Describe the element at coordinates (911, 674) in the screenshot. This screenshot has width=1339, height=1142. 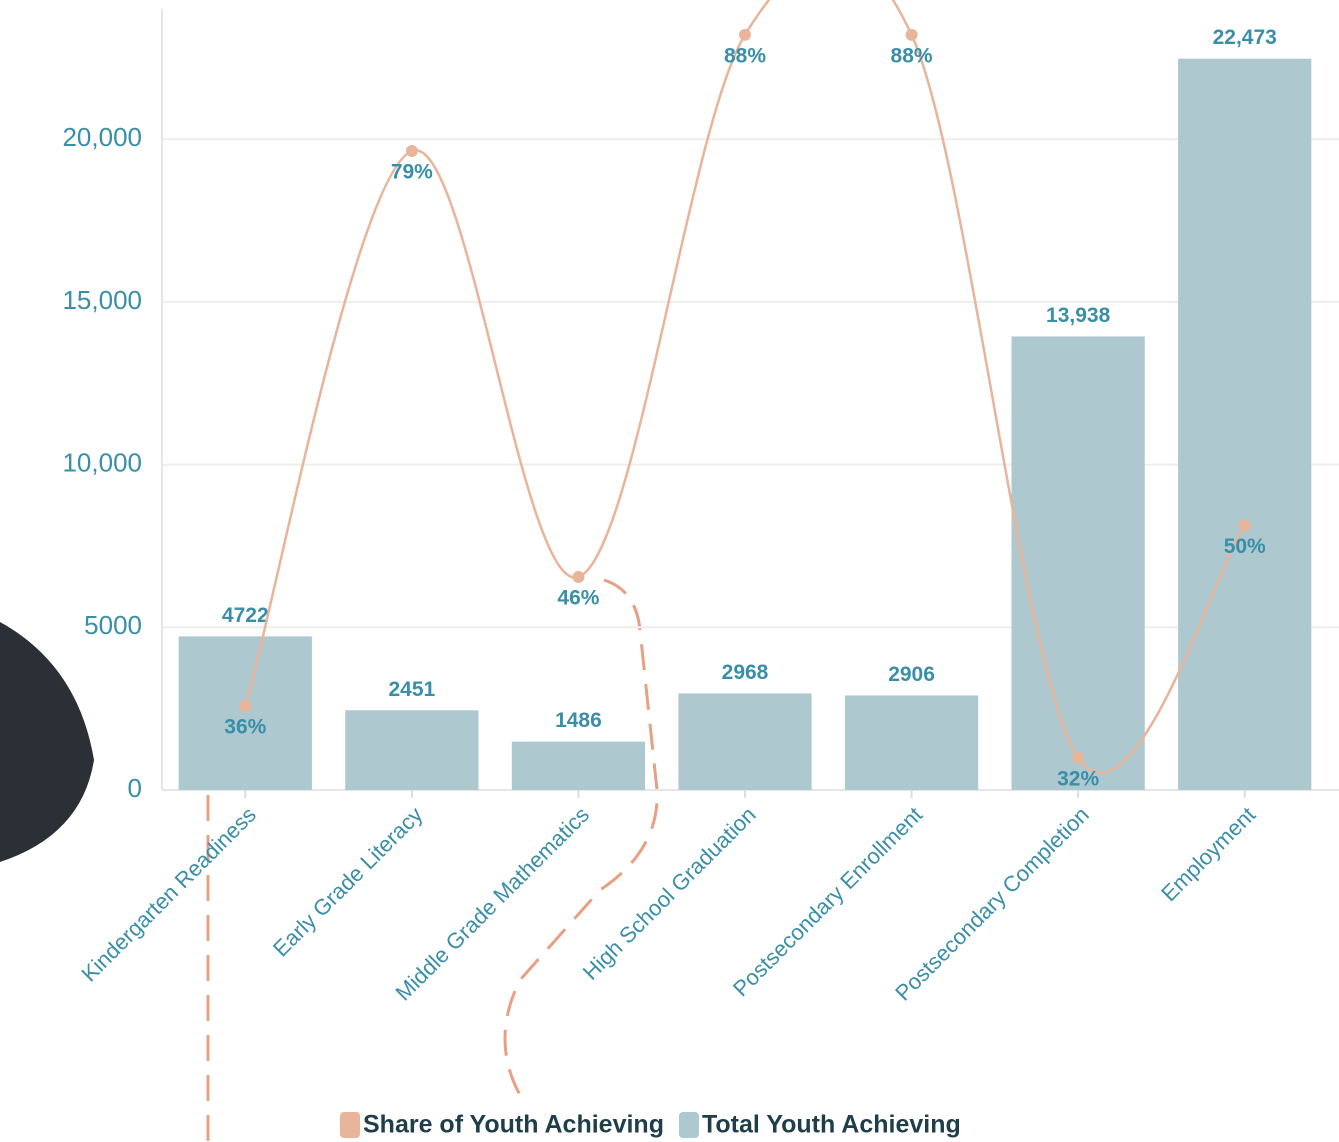
I see `bar-value-label: 2906` at that location.